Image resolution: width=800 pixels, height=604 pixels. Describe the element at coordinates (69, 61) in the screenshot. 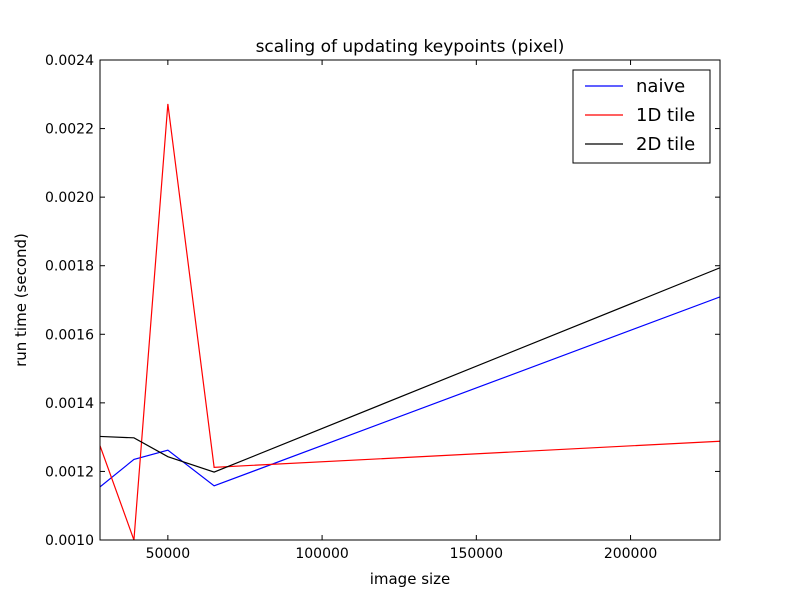

I see `y-tick-label: 0.0024` at that location.